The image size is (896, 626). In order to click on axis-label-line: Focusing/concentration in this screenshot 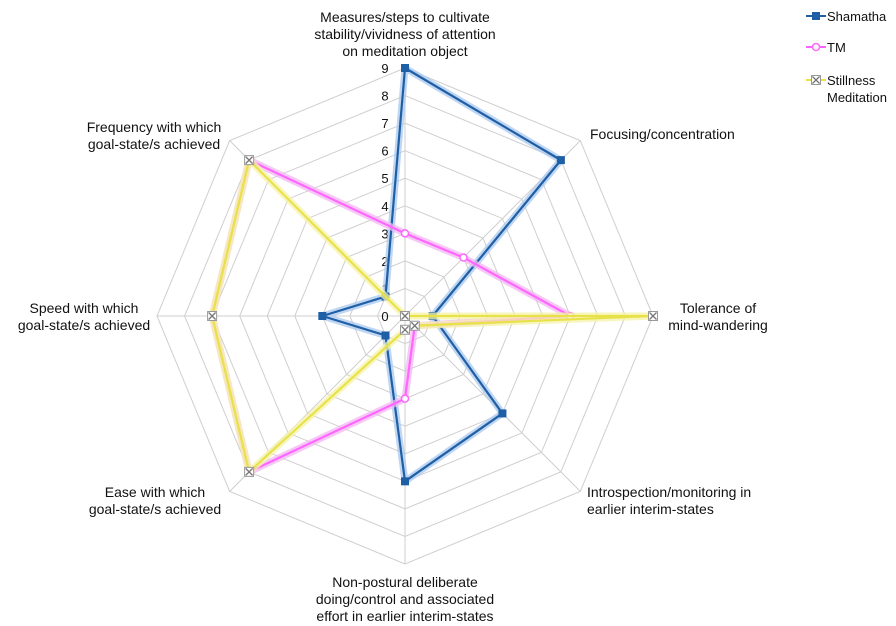, I will do `click(662, 134)`.